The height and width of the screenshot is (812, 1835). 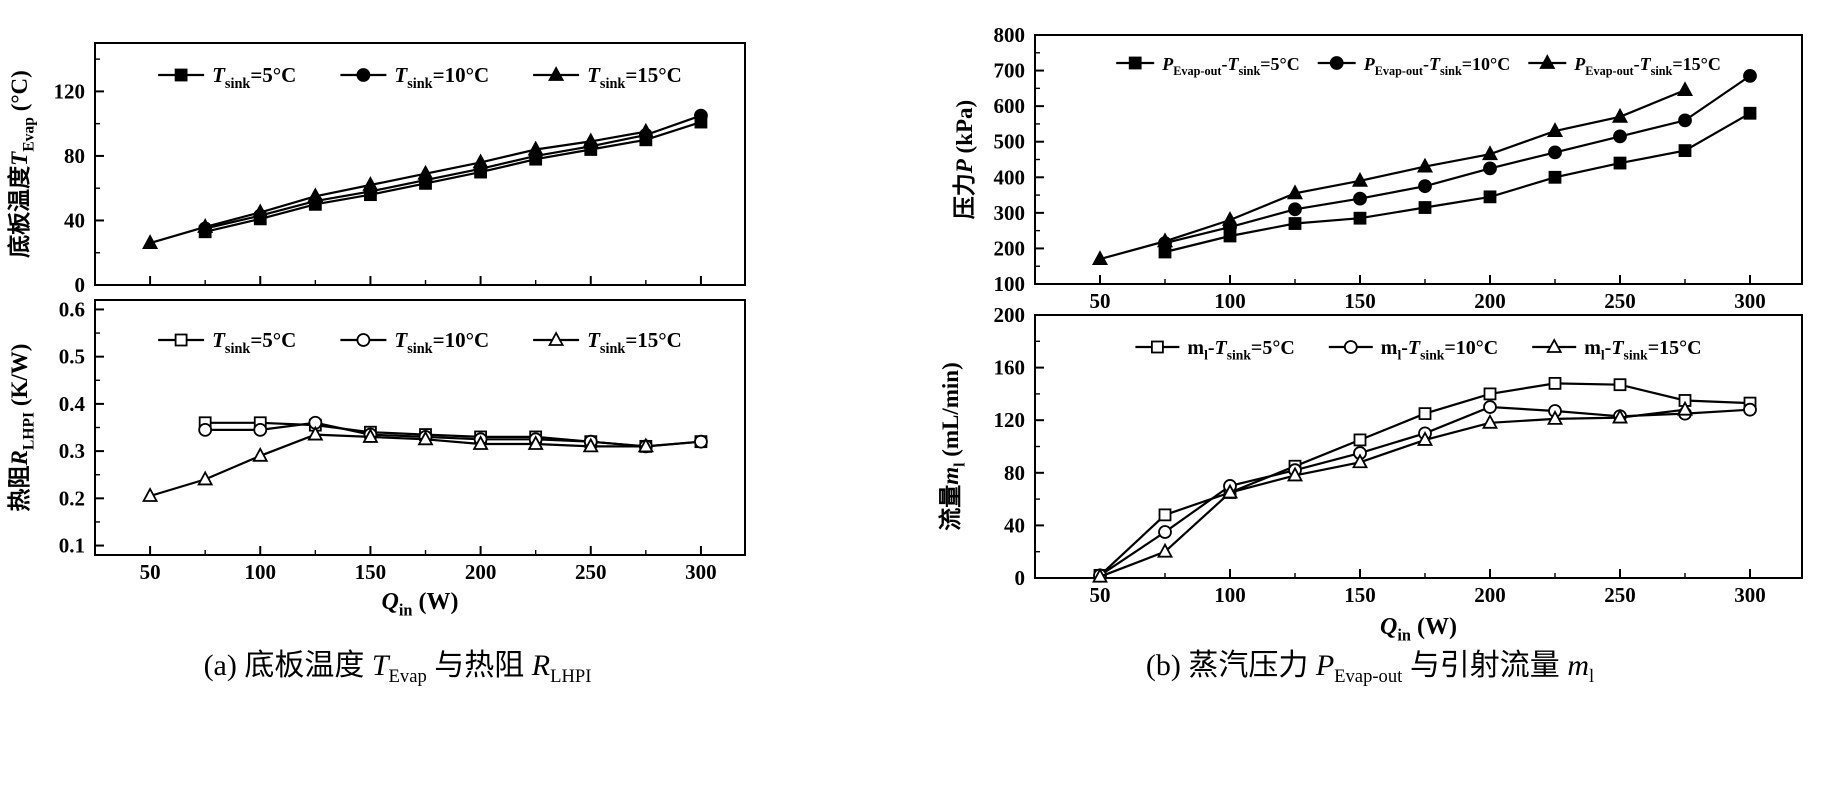 I want to click on y-tick-label: 40, so click(x=1014, y=525).